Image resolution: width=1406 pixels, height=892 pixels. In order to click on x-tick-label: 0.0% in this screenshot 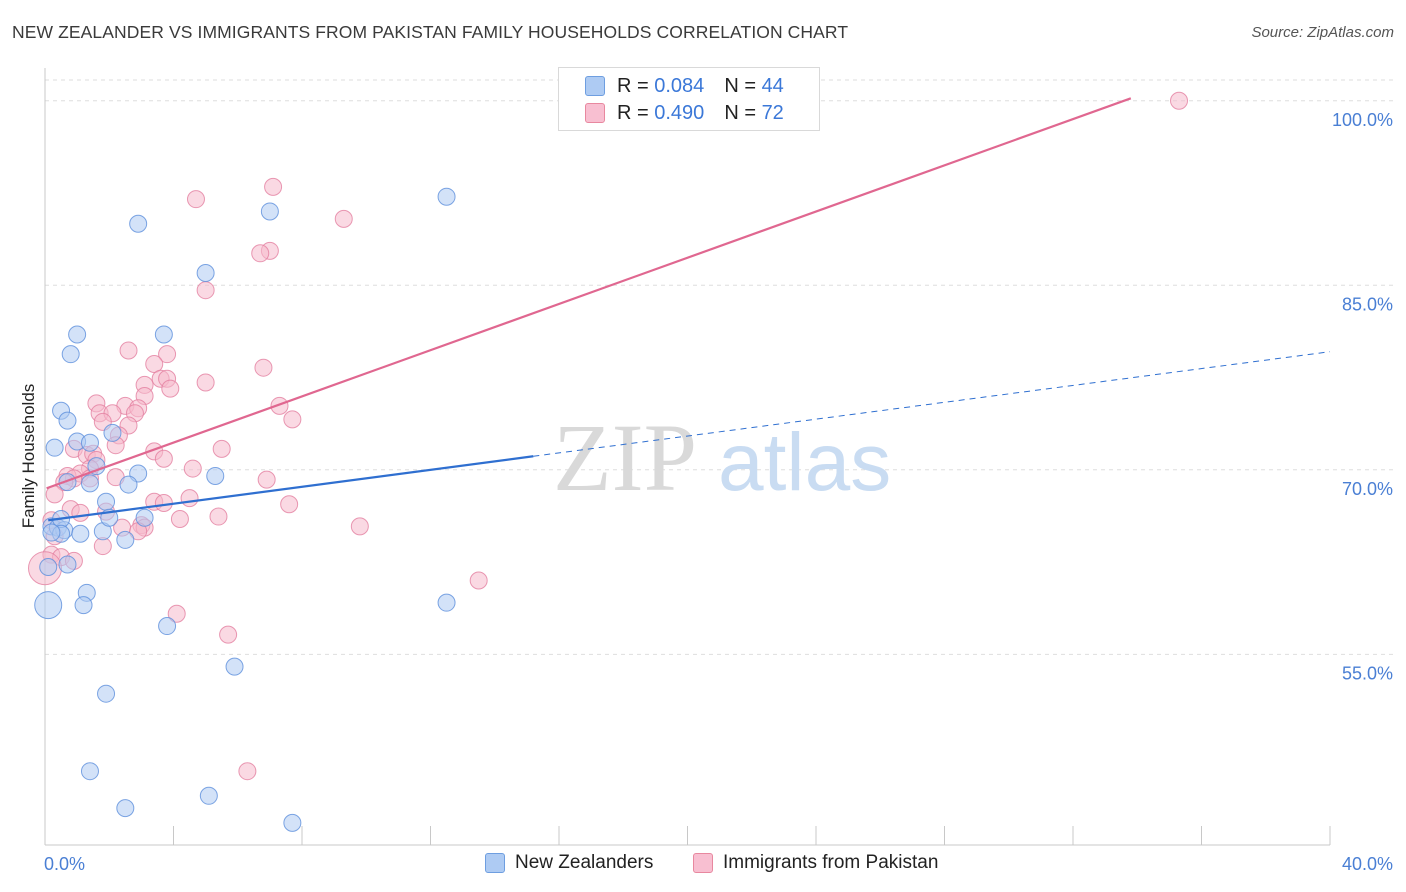, I will do `click(64, 864)`.